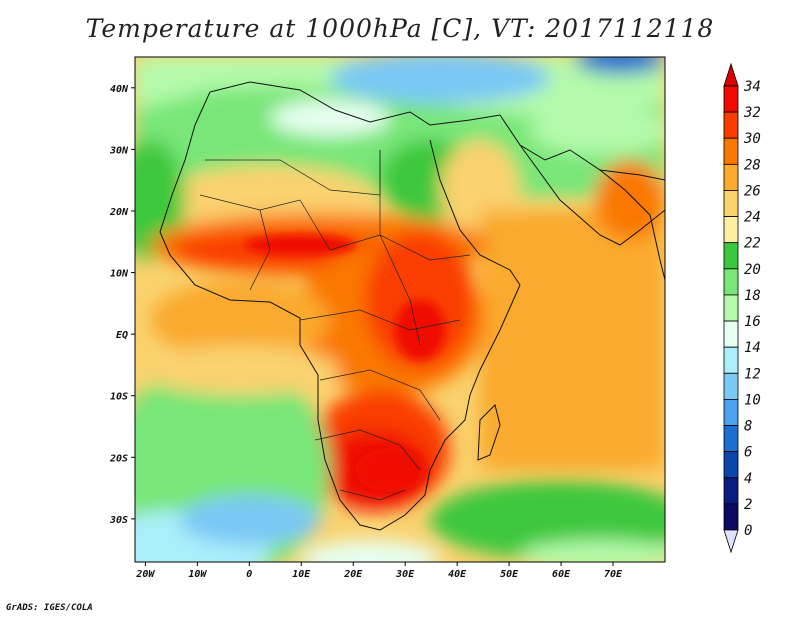 This screenshot has width=800, height=618. Describe the element at coordinates (561, 574) in the screenshot. I see `lon-tick-label: 60E` at that location.